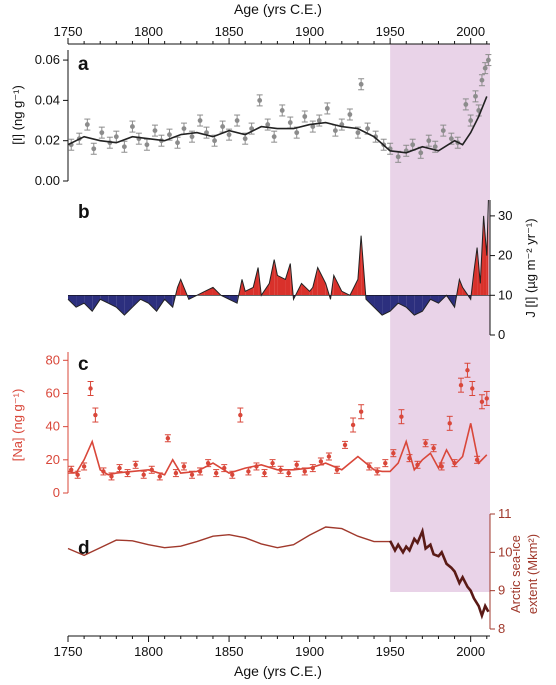 The image size is (556, 685). I want to click on panel-c-y-tick-label: 60, so click(53, 392).